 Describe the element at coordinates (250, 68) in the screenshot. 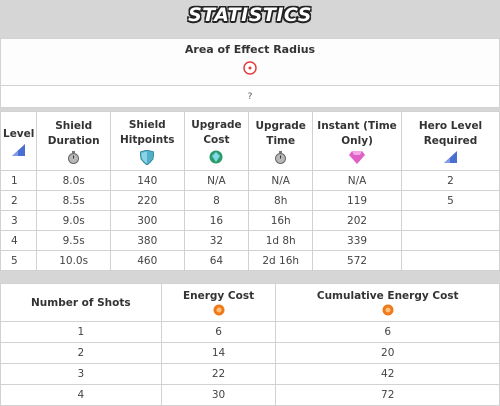

I see `target-icon` at that location.